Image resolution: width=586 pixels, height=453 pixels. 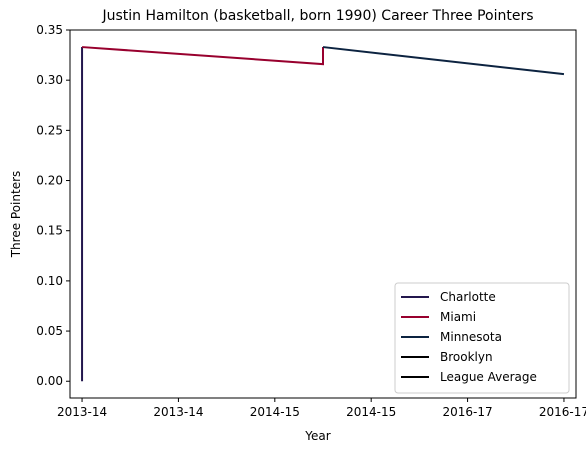 What do you see at coordinates (471, 337) in the screenshot?
I see `legend-label: Minnesota` at bounding box center [471, 337].